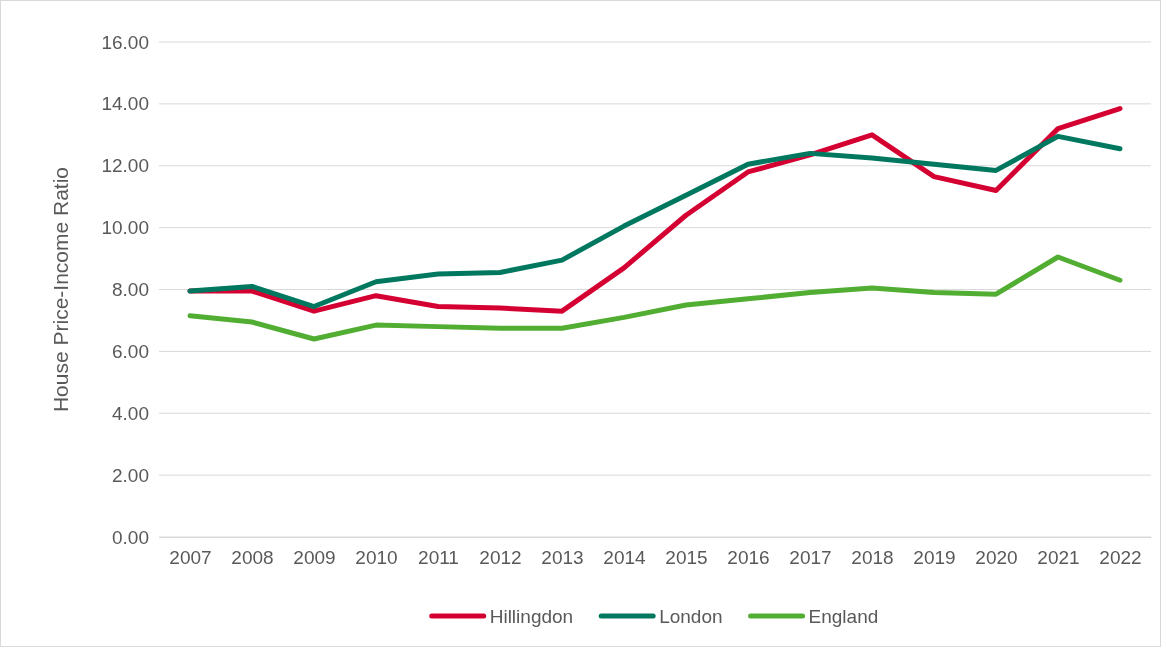 The width and height of the screenshot is (1167, 649). Describe the element at coordinates (934, 558) in the screenshot. I see `x-tick-label: 2019` at that location.